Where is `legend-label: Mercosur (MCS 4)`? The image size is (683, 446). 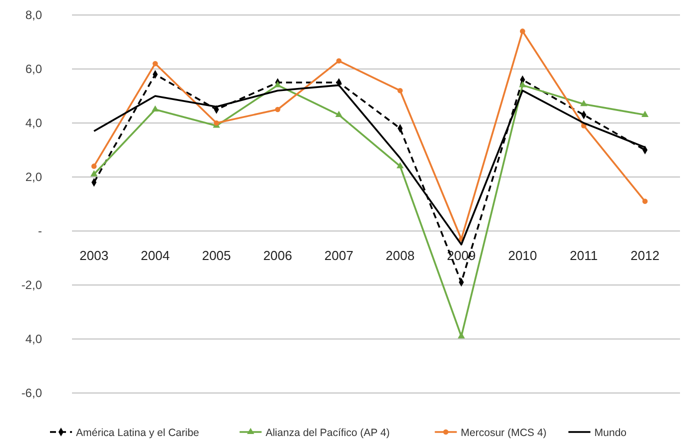 legend-label: Mercosur (MCS 4) is located at coordinates (503, 433).